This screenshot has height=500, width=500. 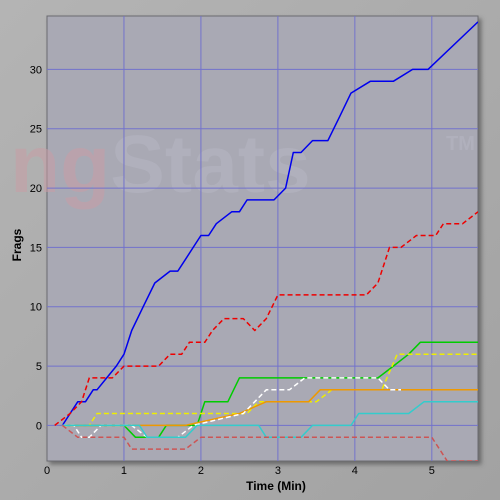 I want to click on x-axis-label: Time (Min), so click(x=276, y=486).